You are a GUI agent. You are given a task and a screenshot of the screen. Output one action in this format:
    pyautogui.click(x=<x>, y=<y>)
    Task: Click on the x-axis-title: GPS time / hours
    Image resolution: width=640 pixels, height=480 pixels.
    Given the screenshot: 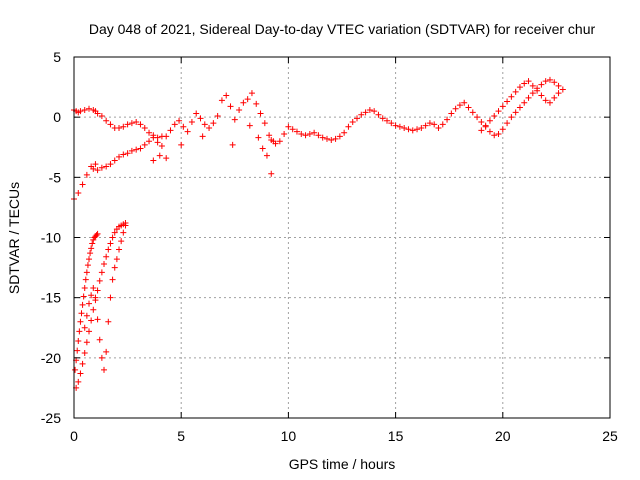 What is the action you would take?
    pyautogui.click(x=342, y=464)
    